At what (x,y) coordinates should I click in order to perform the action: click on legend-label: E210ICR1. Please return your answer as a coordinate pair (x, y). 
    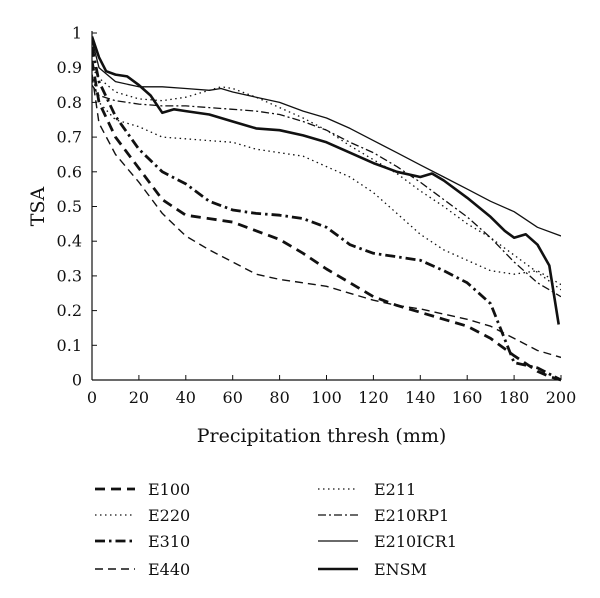
    Looking at the image, I should click on (415, 541).